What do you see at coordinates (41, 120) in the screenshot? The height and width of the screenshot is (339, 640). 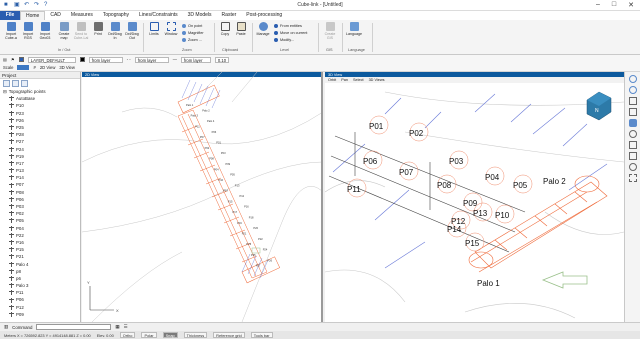 I see `tree-item: P26` at bounding box center [41, 120].